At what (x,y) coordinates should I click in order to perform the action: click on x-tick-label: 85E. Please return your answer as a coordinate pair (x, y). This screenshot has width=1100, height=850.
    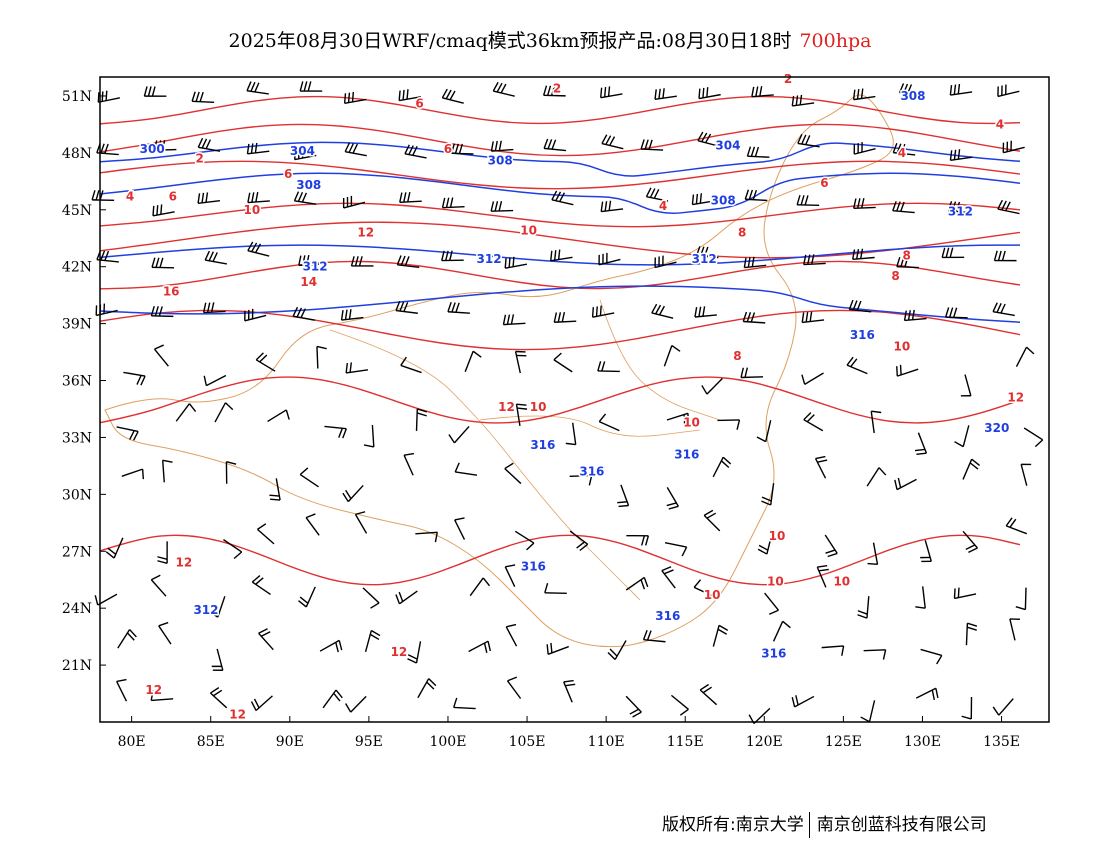
    Looking at the image, I should click on (211, 742).